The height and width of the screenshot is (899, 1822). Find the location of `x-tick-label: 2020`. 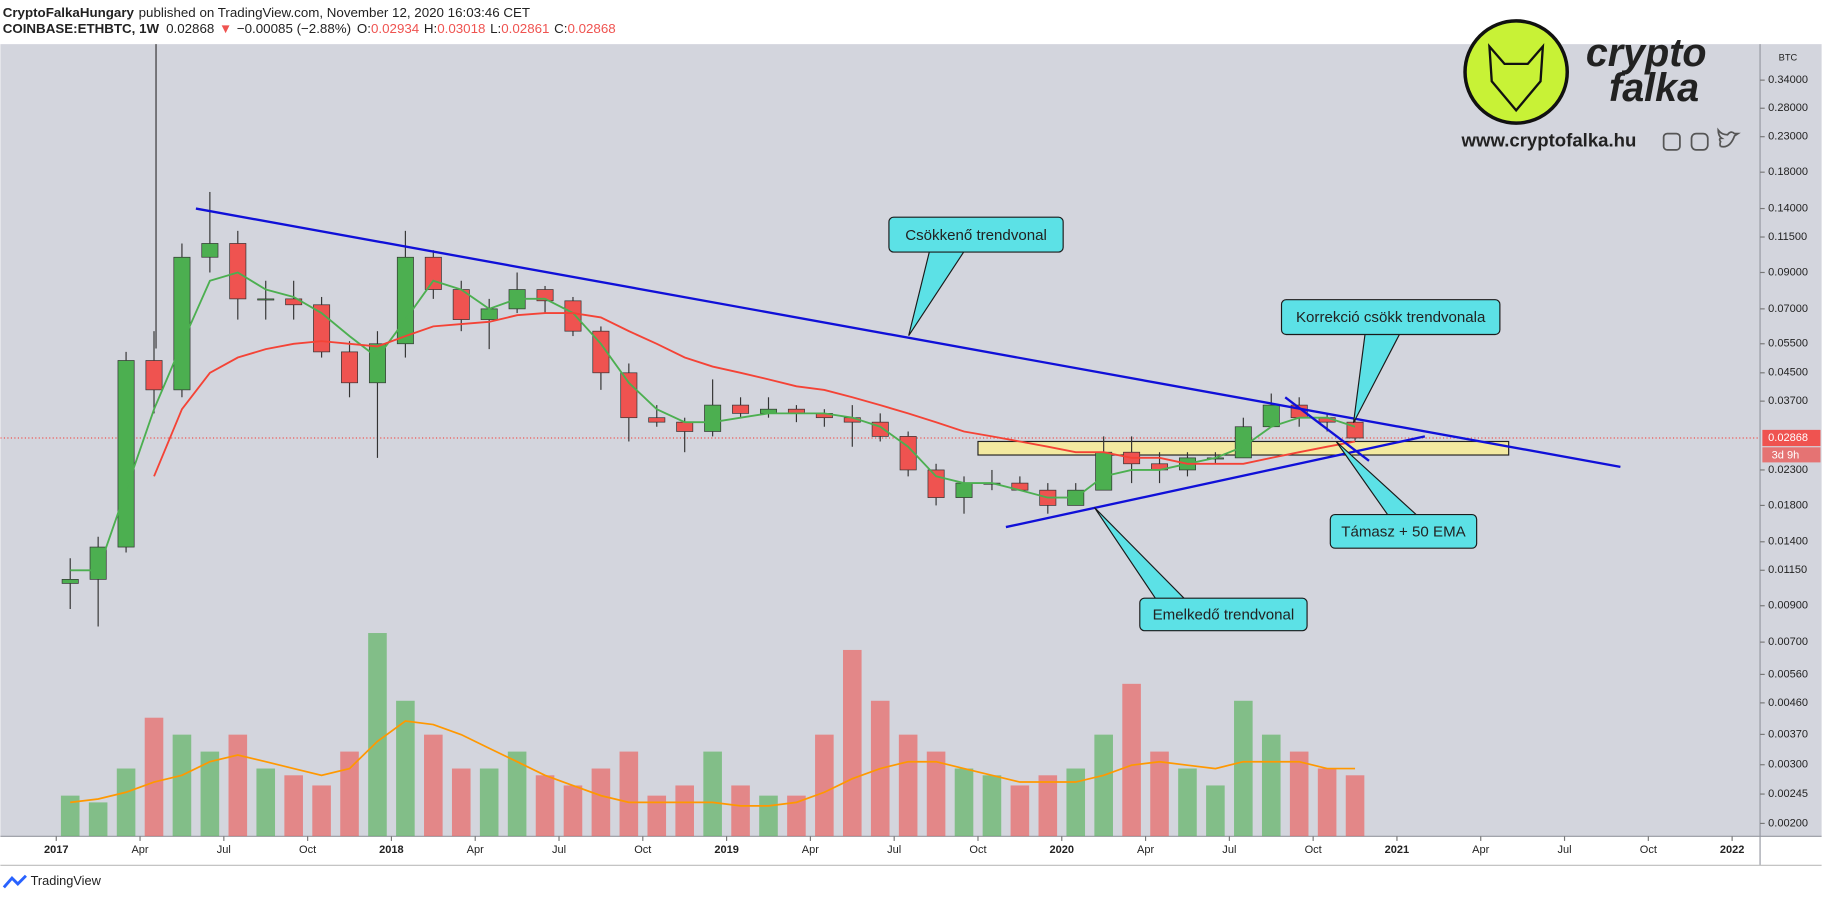

x-tick-label: 2020 is located at coordinates (1062, 850).